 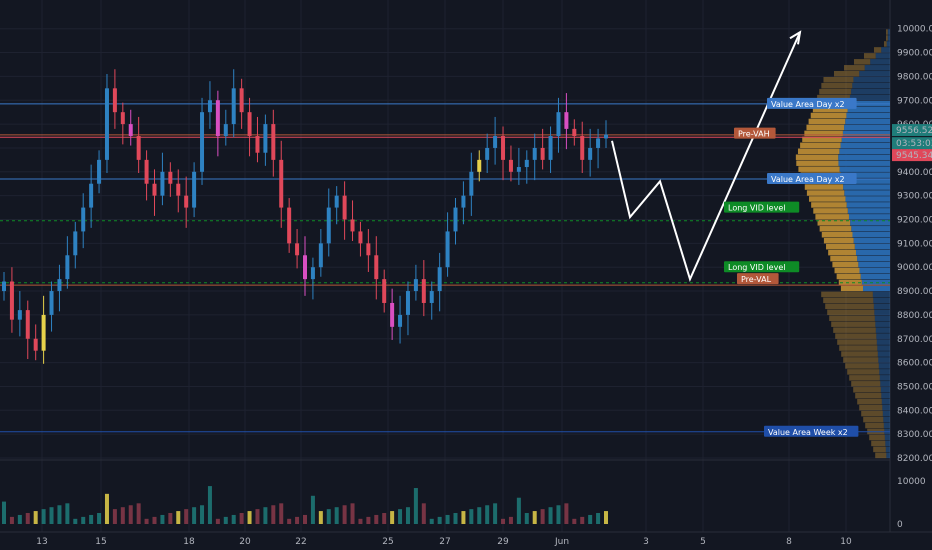 What do you see at coordinates (914, 316) in the screenshot?
I see `price-tick-label: 8800.00` at bounding box center [914, 316].